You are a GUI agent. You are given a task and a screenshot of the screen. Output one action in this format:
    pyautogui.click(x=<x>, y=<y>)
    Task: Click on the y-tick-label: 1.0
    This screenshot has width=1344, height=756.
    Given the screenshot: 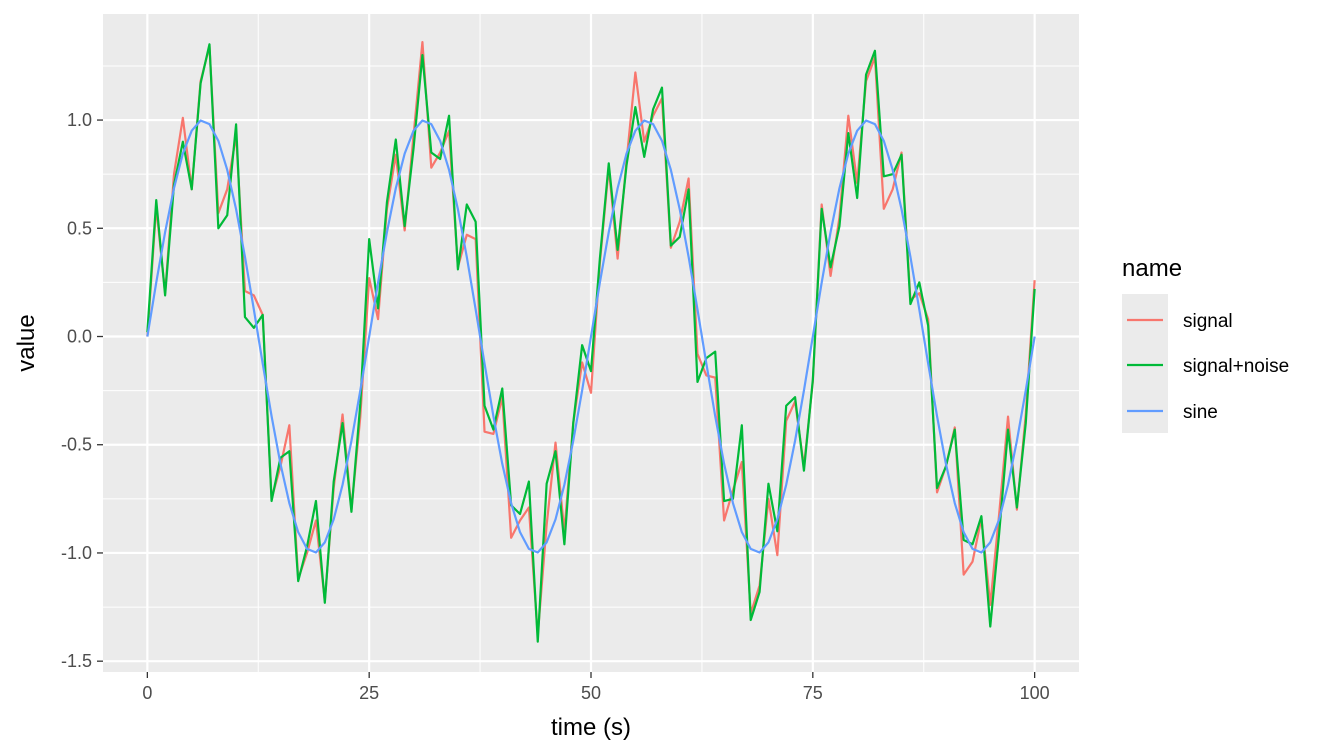 What is the action you would take?
    pyautogui.click(x=79, y=120)
    